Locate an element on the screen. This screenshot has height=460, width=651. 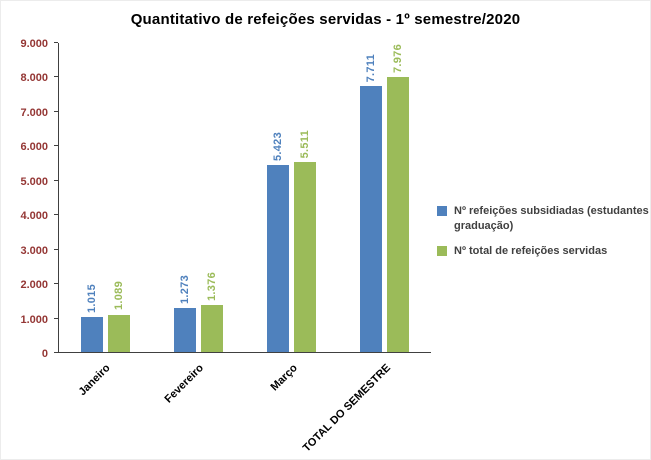
legend-item: Nº total de refeições servidas is located at coordinates (543, 251).